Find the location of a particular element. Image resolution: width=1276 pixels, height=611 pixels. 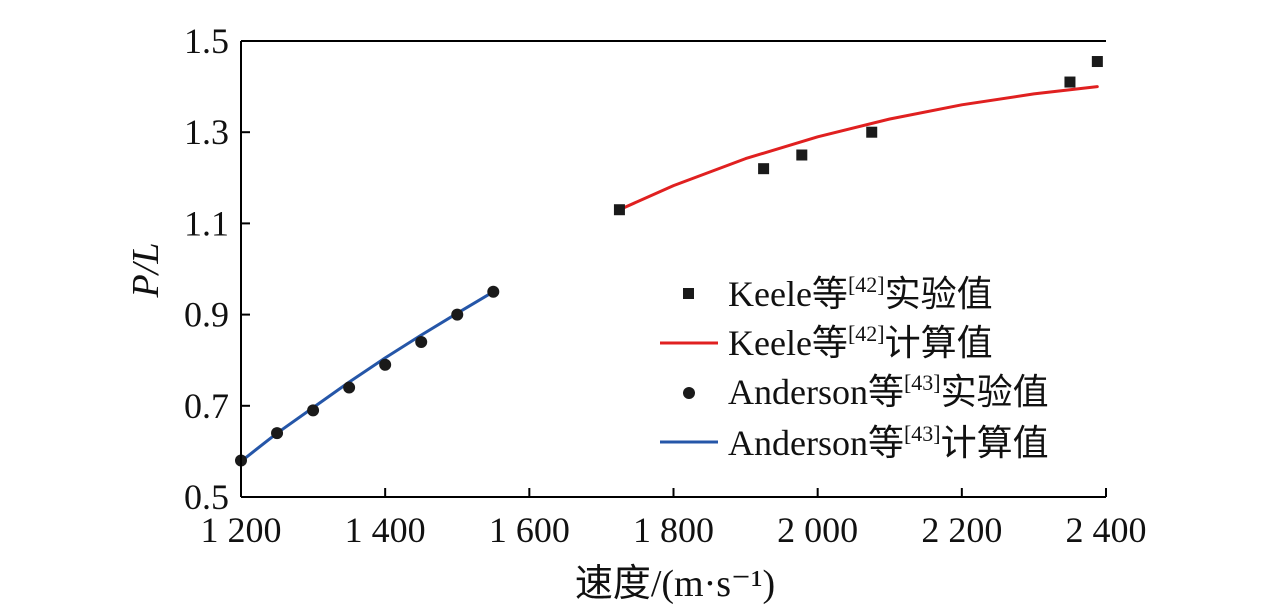

legend-label: Anderson等[43]计算值 is located at coordinates (888, 442).